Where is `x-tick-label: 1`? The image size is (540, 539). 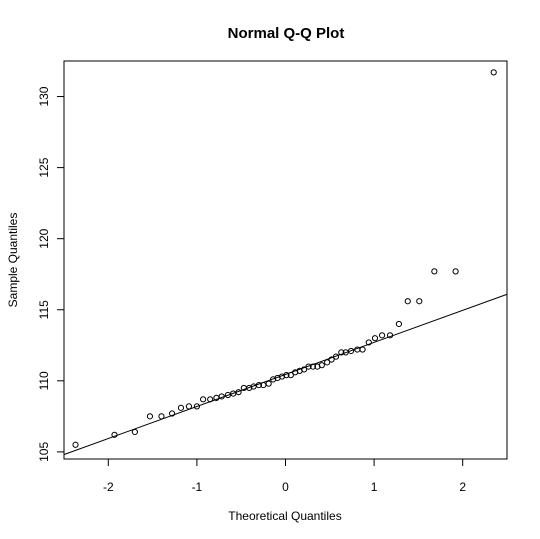
x-tick-label: 1 is located at coordinates (374, 487).